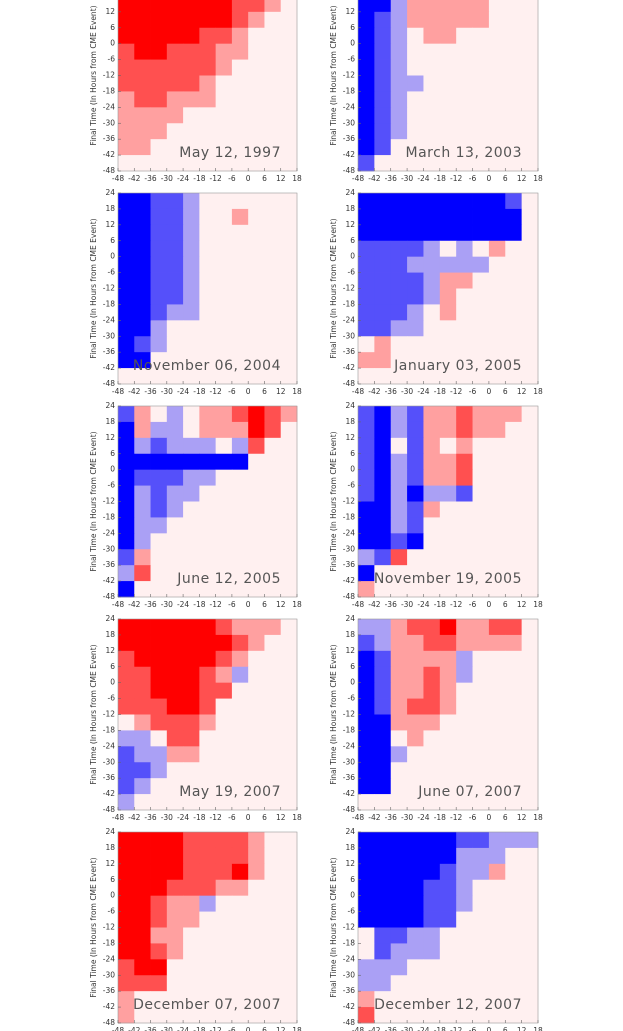 This screenshot has width=623, height=1031. I want to click on annotation: May 19, 2007, so click(230, 792).